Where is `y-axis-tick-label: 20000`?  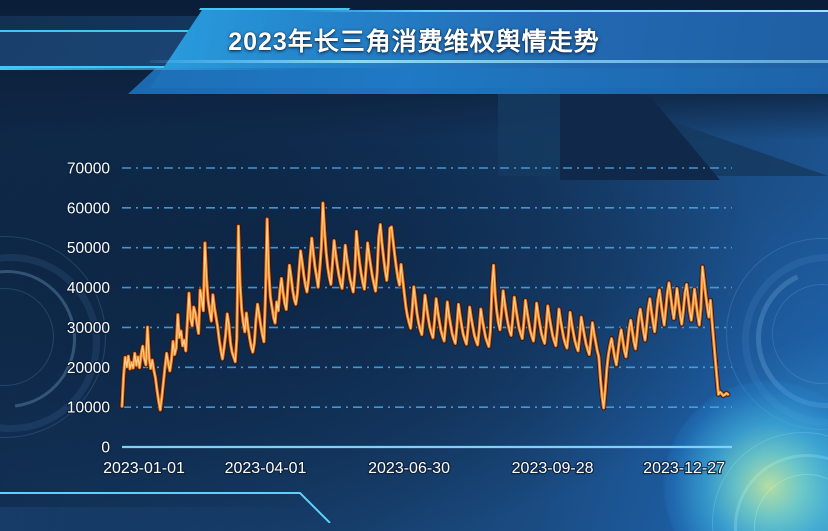
y-axis-tick-label: 20000 is located at coordinates (88, 368).